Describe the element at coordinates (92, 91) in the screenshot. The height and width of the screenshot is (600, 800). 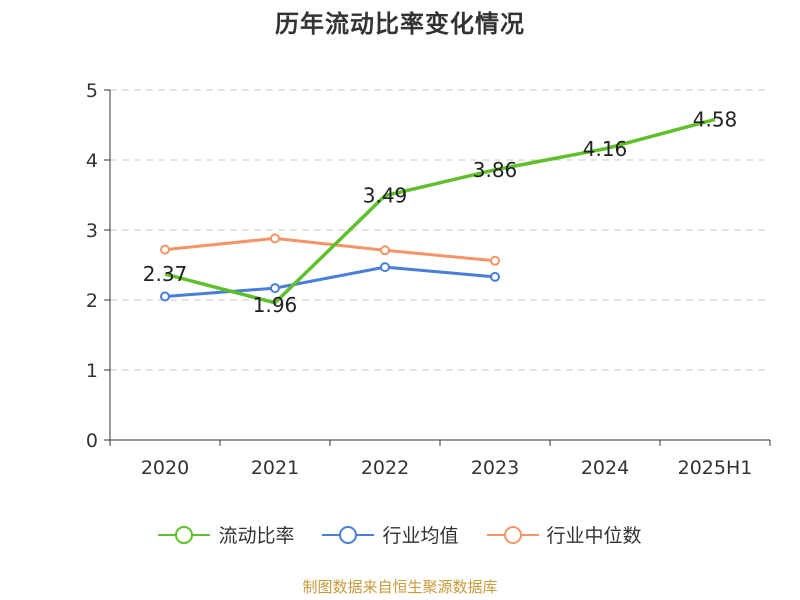
I see `y-tick-label: 5` at that location.